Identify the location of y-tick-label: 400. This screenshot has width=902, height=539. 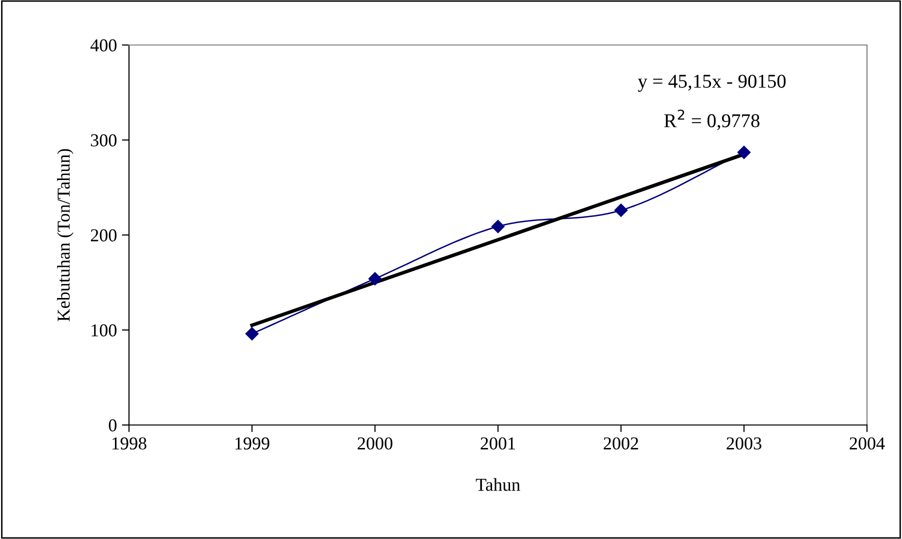
(103, 45).